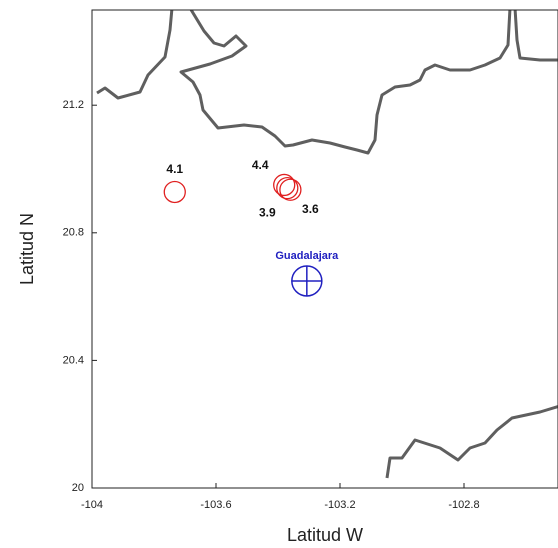 The image size is (558, 548). I want to click on y-tick-label: 20, so click(78, 488).